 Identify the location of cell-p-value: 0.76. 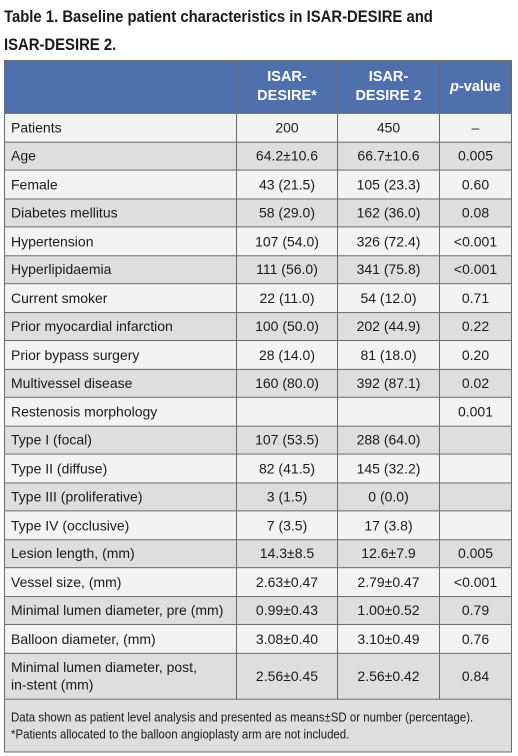
(475, 638).